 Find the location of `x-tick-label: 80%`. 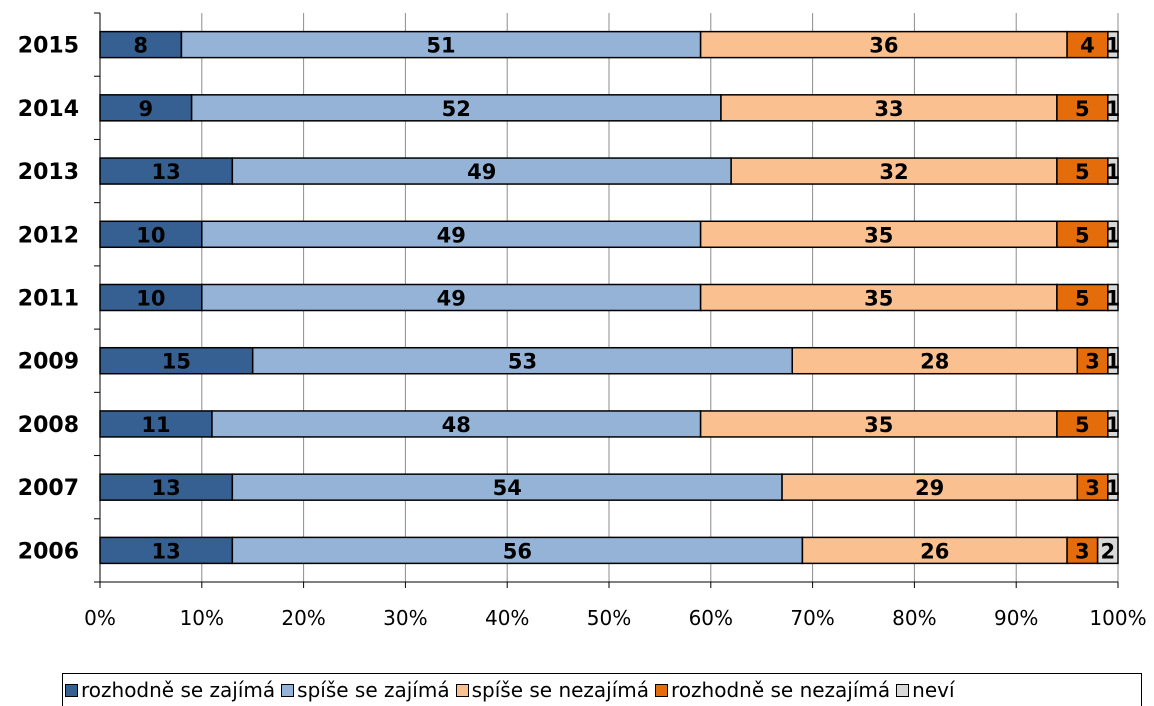

x-tick-label: 80% is located at coordinates (914, 618).